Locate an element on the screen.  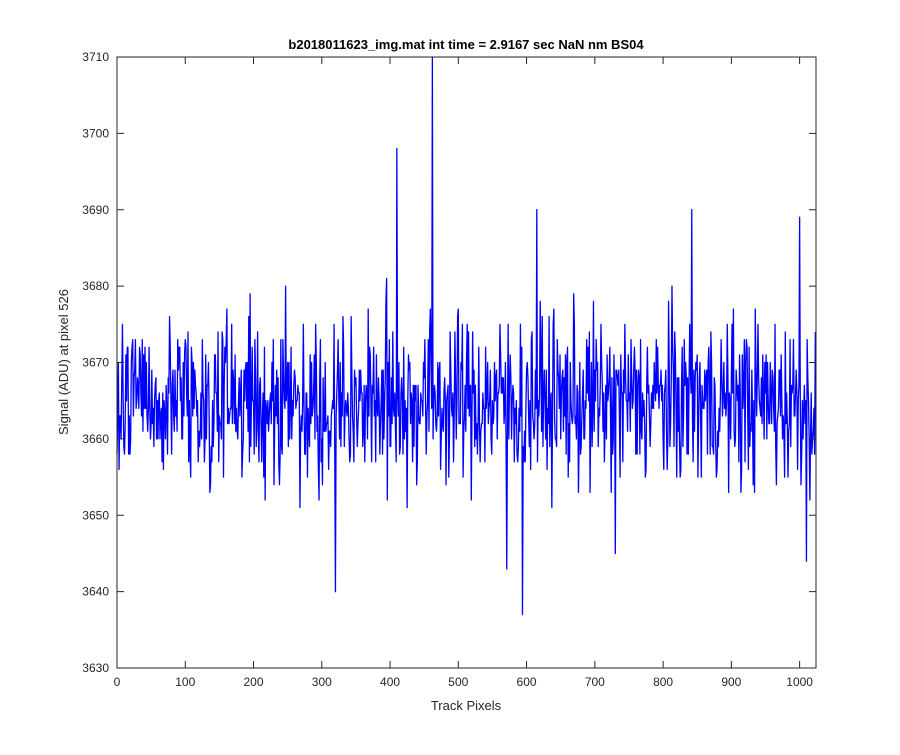
x-tick-label: 100 is located at coordinates (185, 682).